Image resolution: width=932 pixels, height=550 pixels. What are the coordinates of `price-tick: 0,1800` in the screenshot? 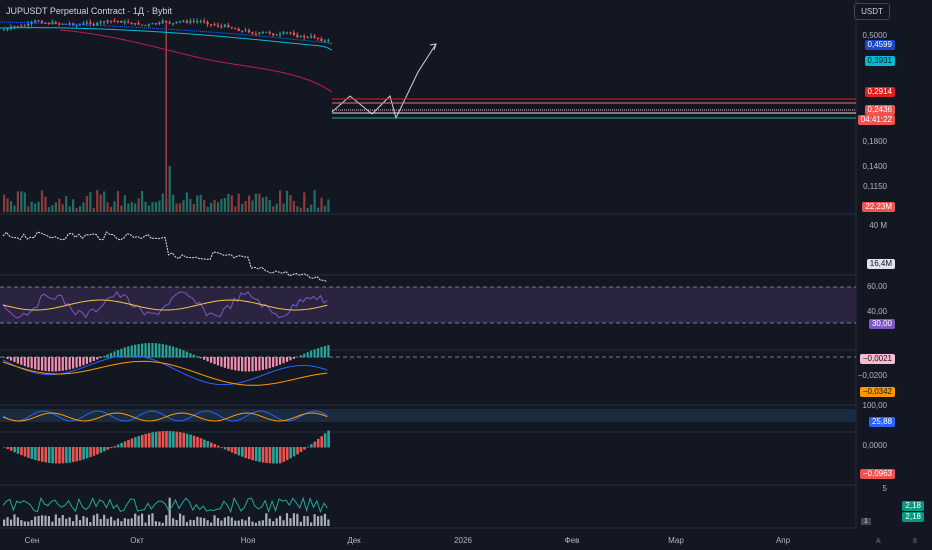 It's located at (874, 141).